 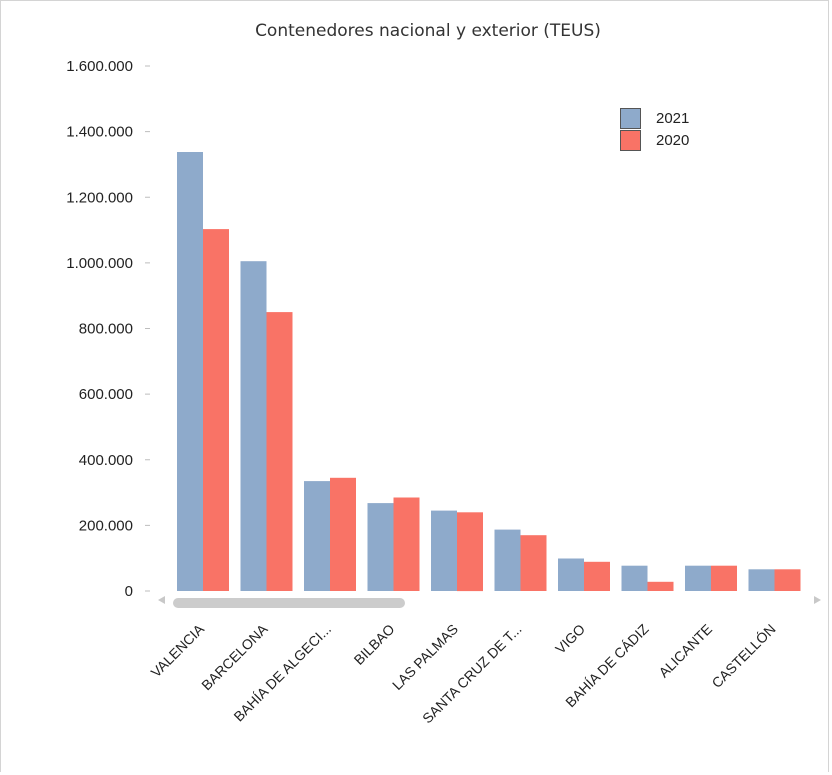 What do you see at coordinates (106, 460) in the screenshot?
I see `y-tick-label: 400.000` at bounding box center [106, 460].